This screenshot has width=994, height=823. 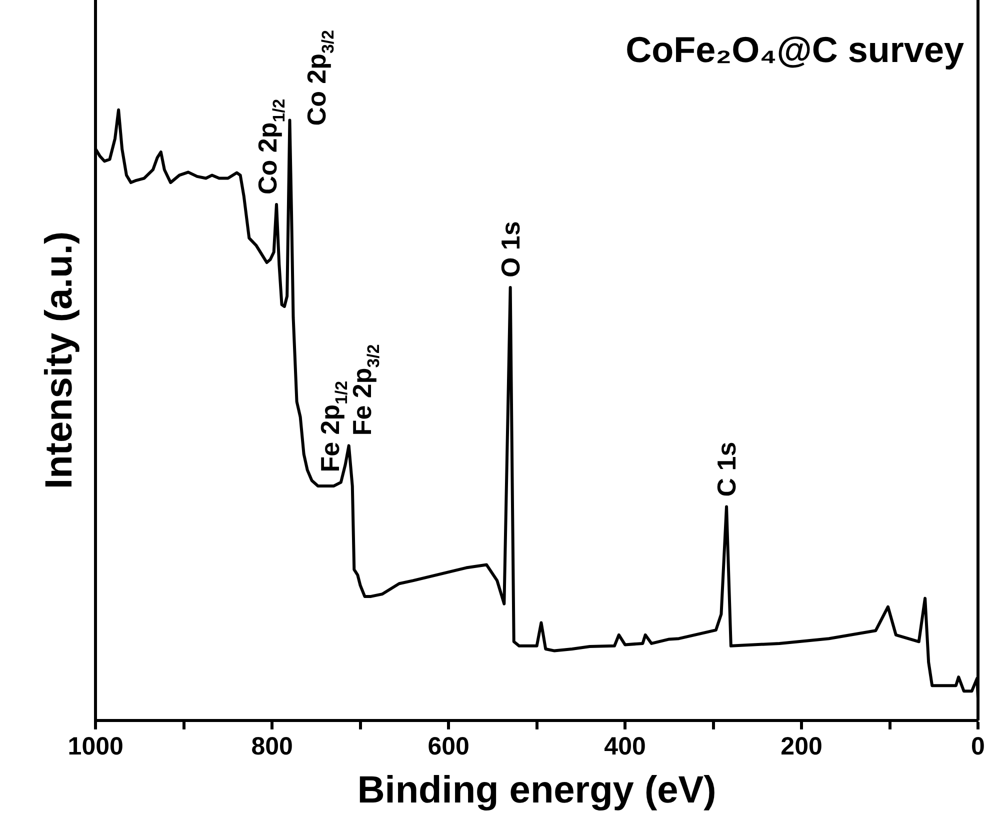 What do you see at coordinates (510, 249) in the screenshot?
I see `annotation: O 1s` at bounding box center [510, 249].